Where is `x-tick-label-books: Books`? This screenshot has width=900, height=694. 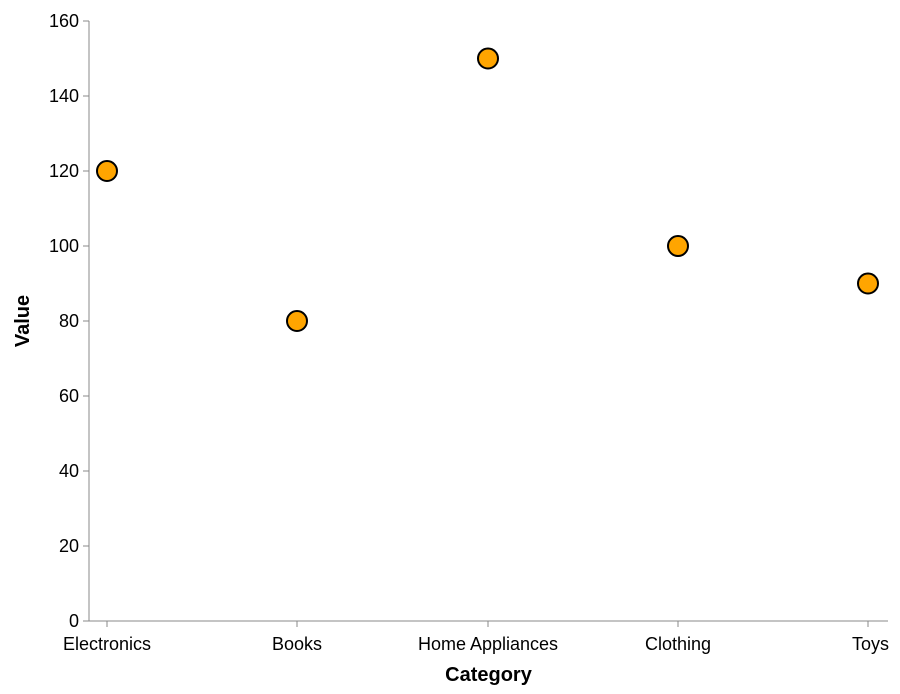
x-tick-label-books: Books is located at coordinates (297, 644).